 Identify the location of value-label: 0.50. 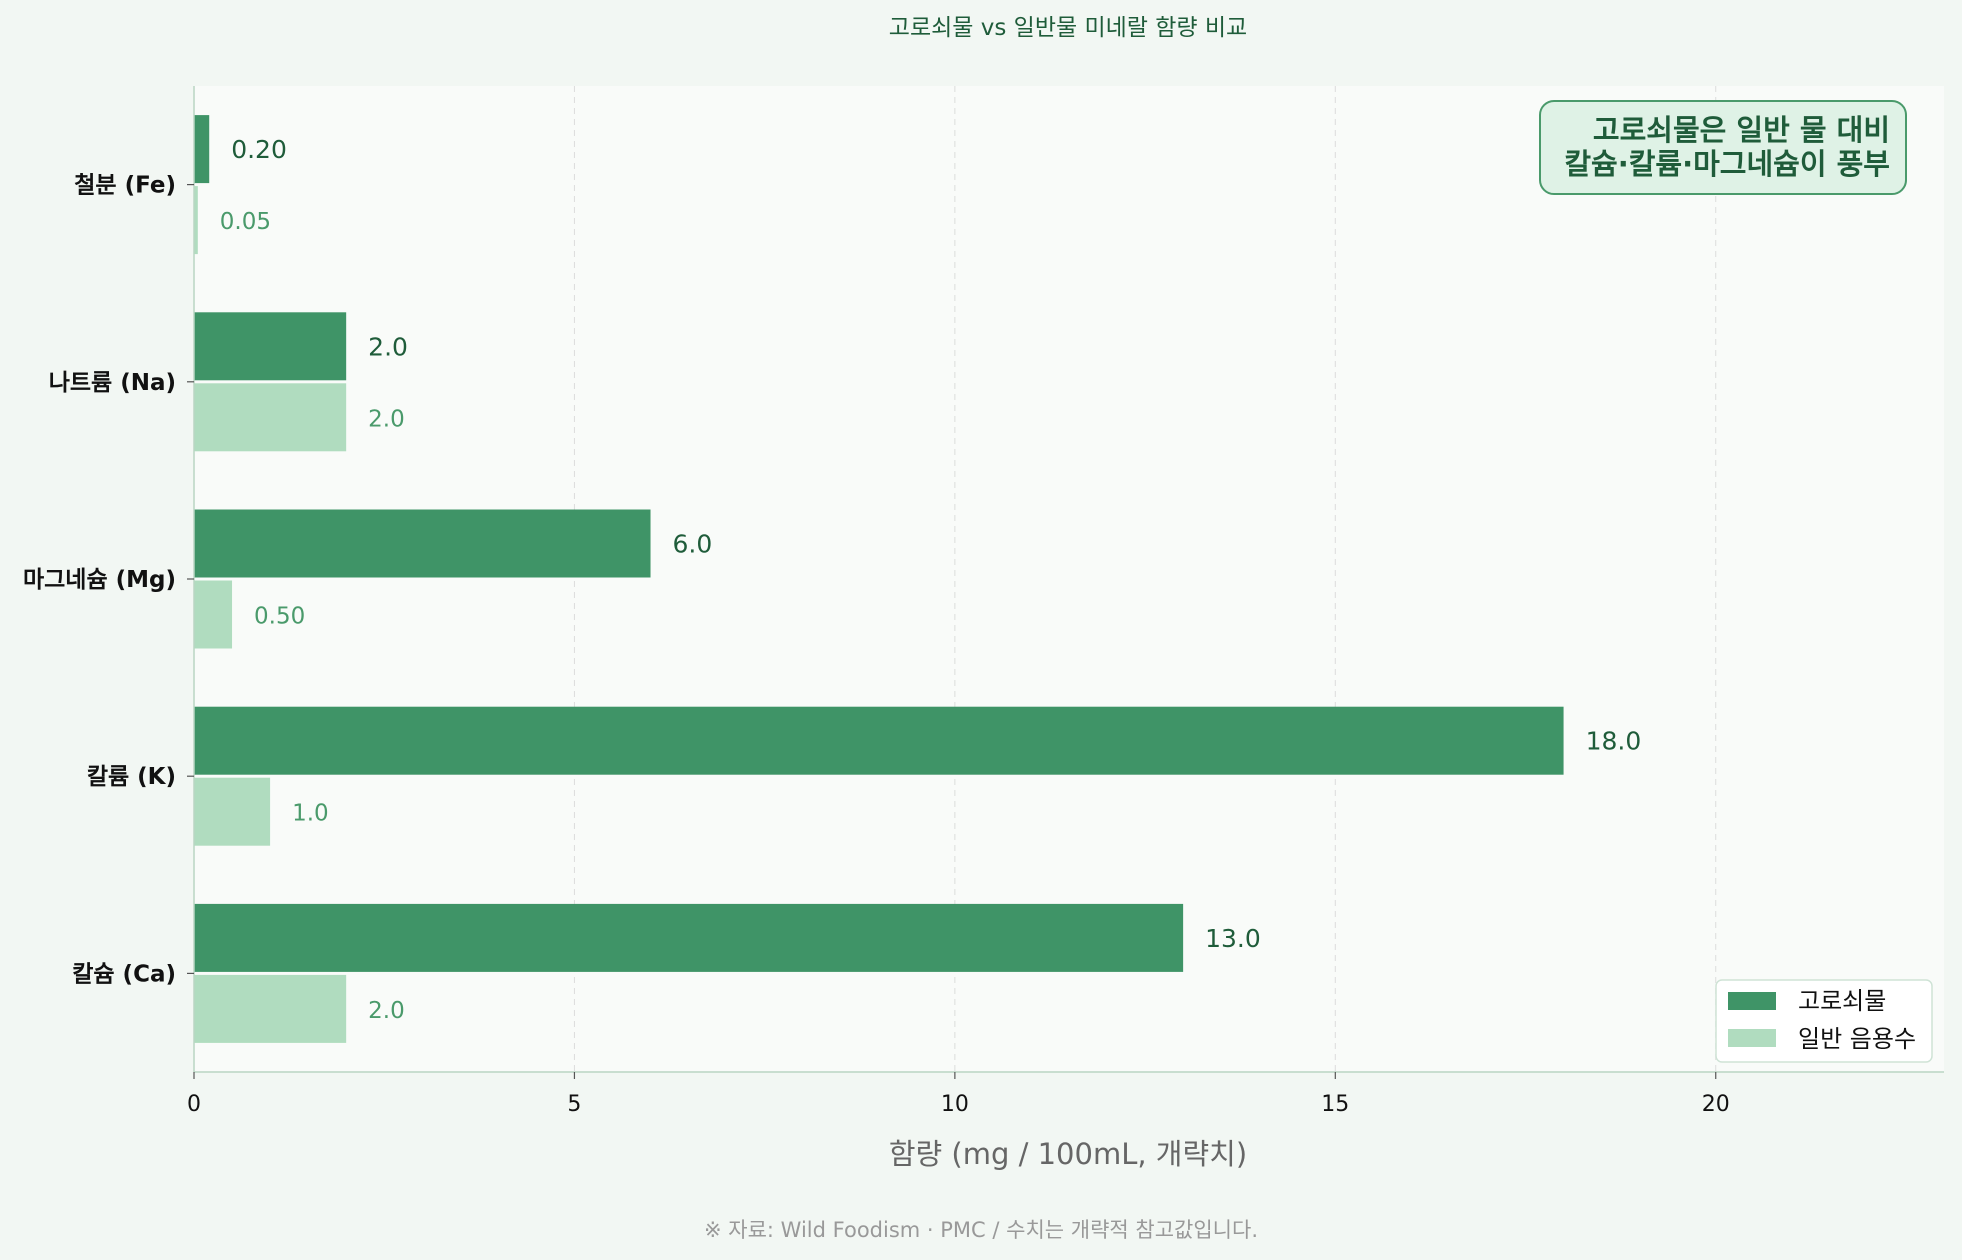
(279, 617).